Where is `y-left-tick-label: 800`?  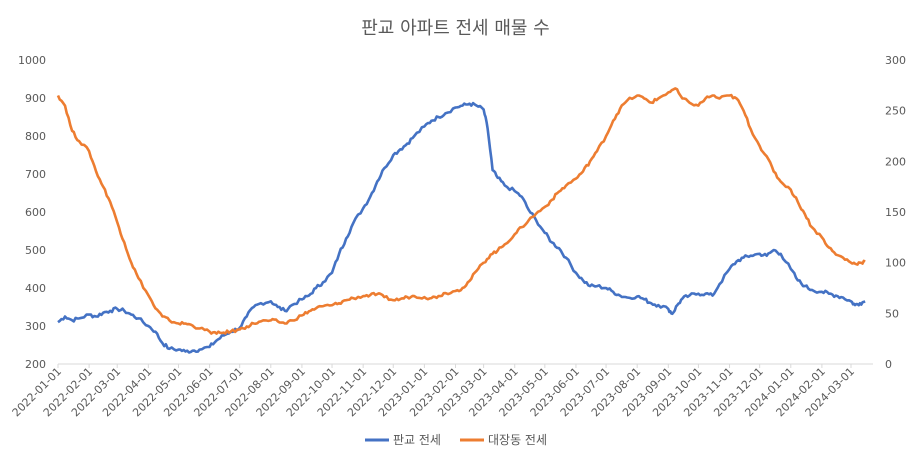
y-left-tick-label: 800 is located at coordinates (35, 136).